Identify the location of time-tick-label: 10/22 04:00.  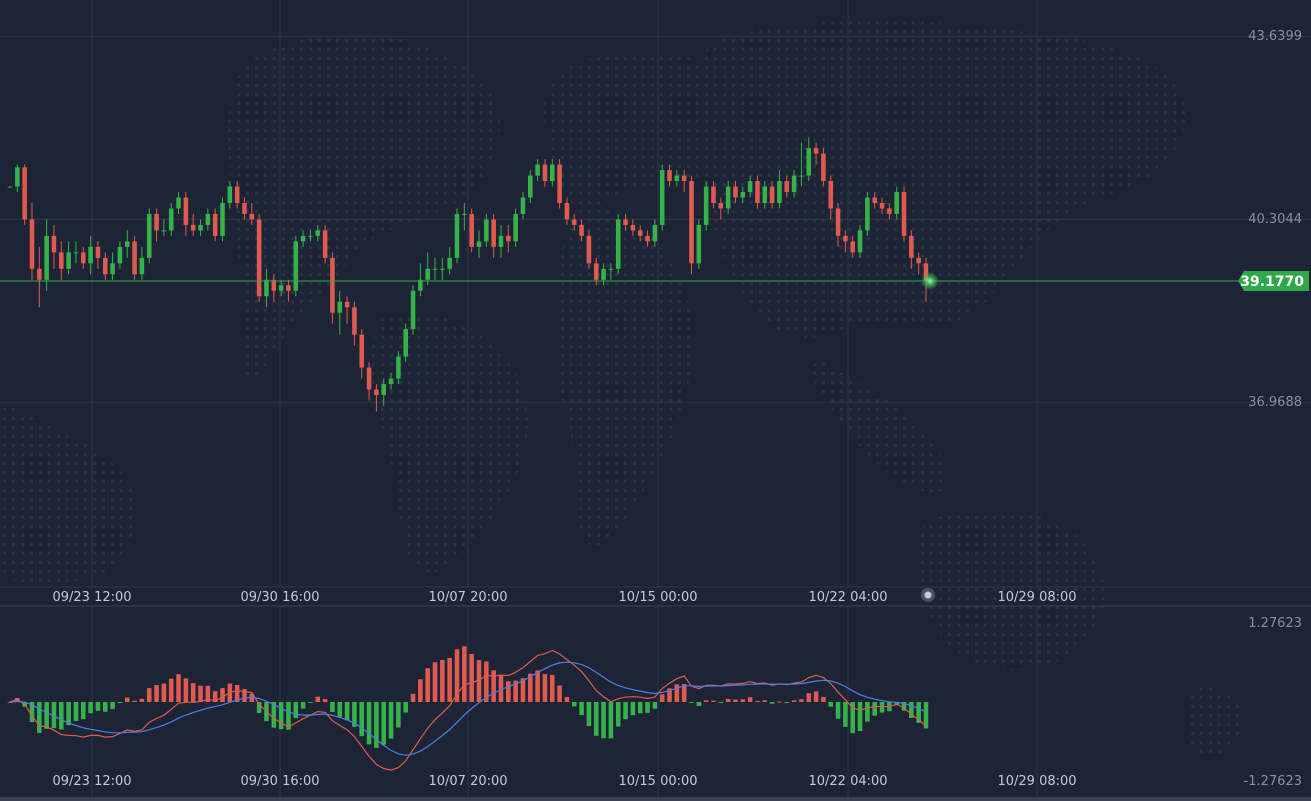
(847, 597).